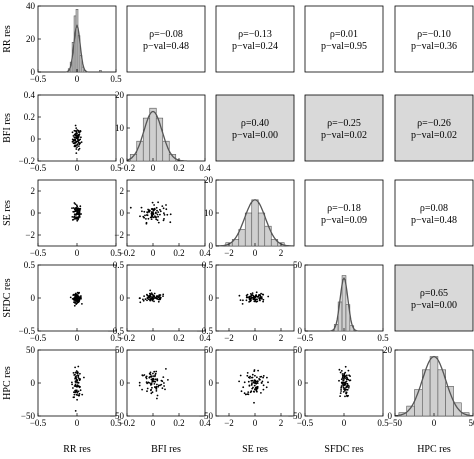 This screenshot has height=459, width=474. What do you see at coordinates (471, 423) in the screenshot?
I see `x-tick-label: 50` at bounding box center [471, 423].